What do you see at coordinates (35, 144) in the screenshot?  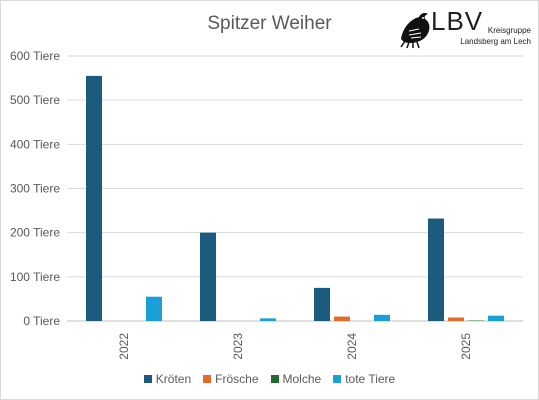 I see `y-tick-label: 400 Tiere` at bounding box center [35, 144].